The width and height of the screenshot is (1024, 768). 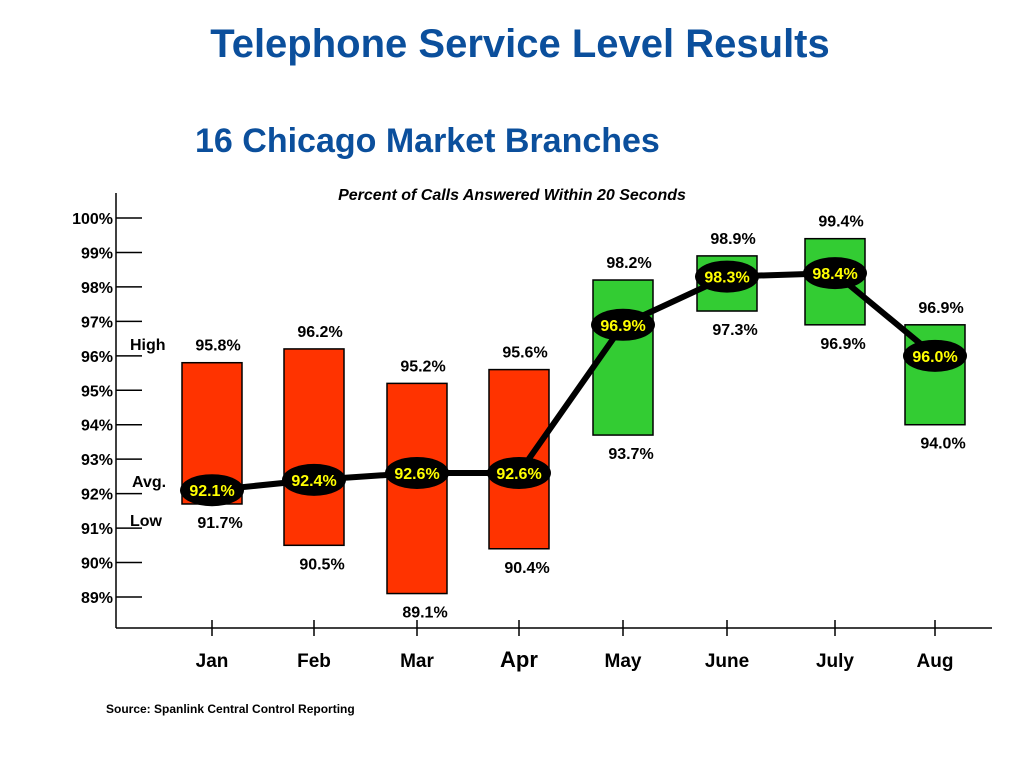 What do you see at coordinates (623, 661) in the screenshot?
I see `x-tick-label: May` at bounding box center [623, 661].